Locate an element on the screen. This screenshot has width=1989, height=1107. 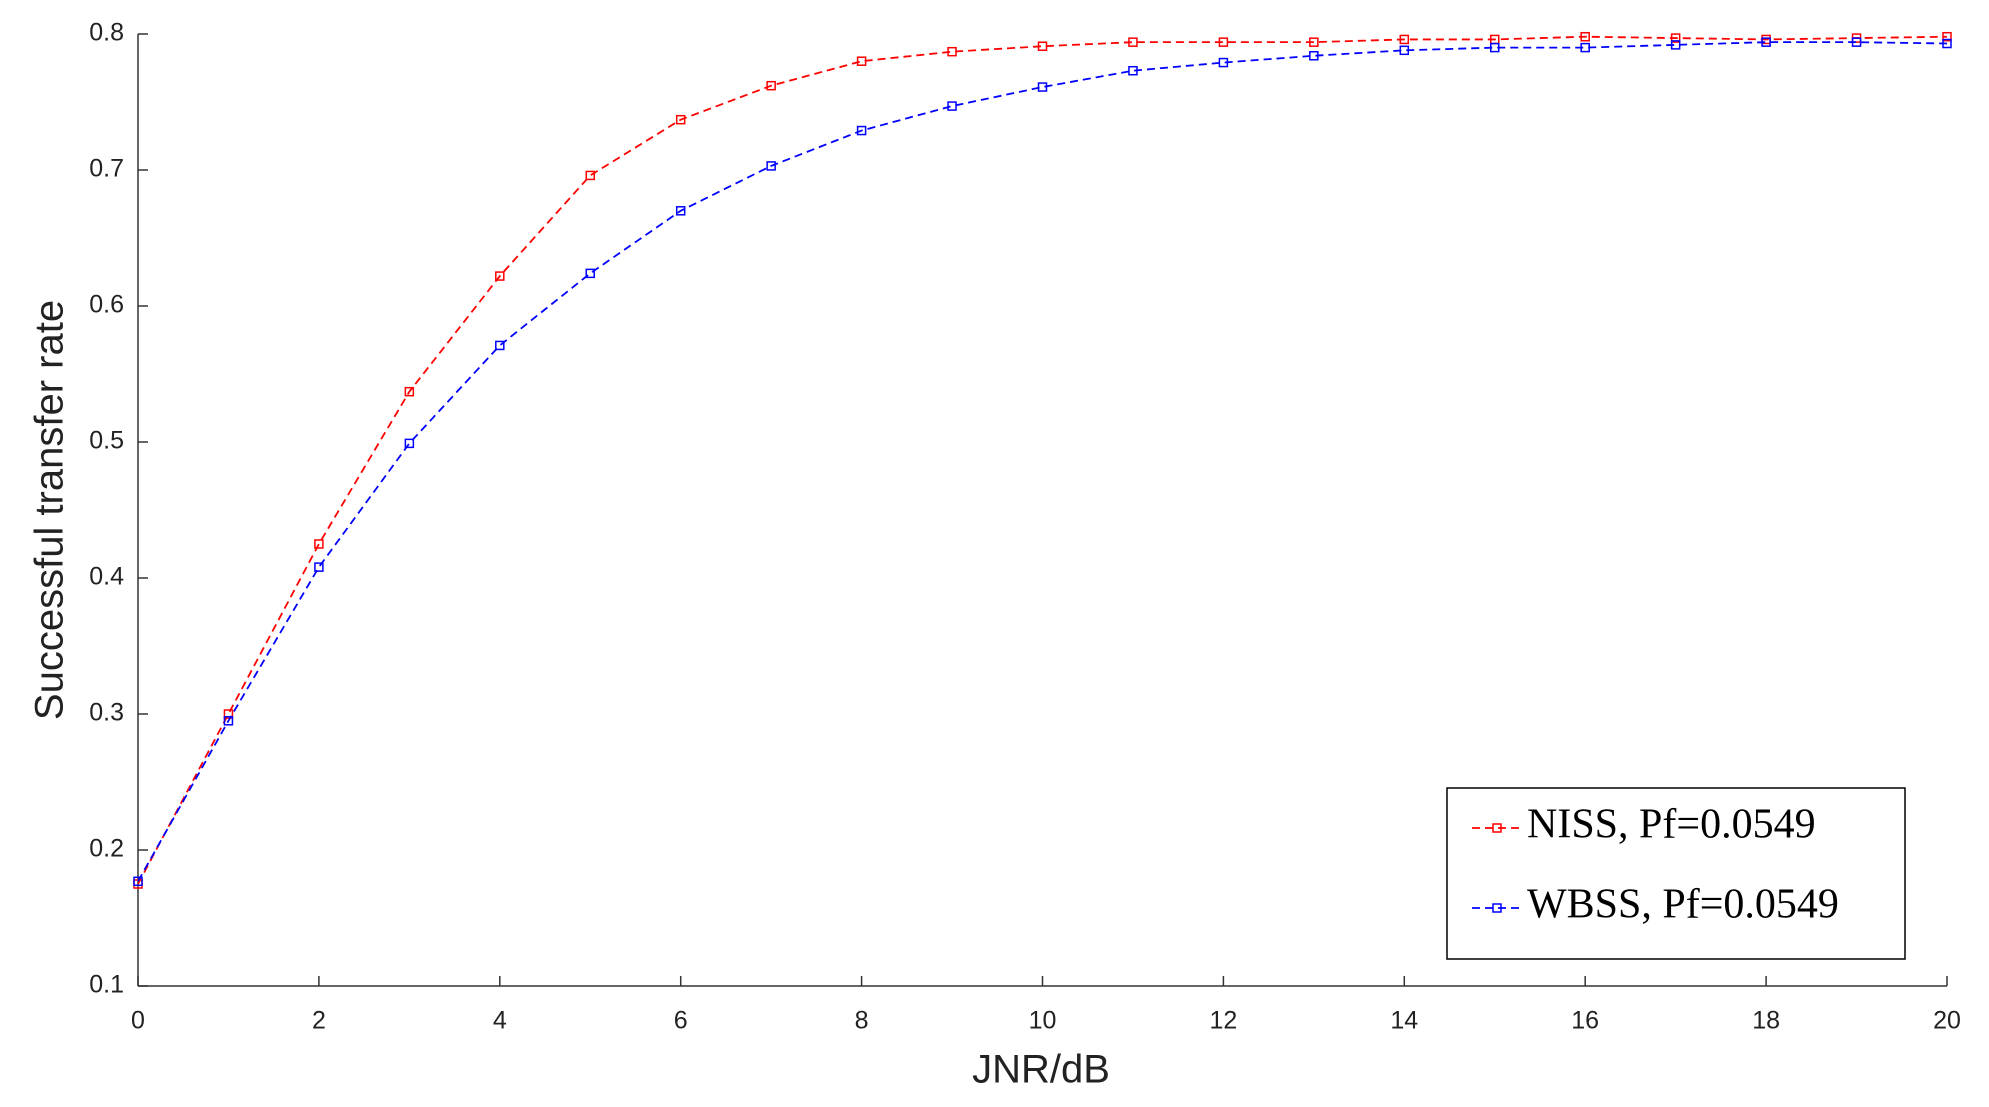
y-tick-label: 0.5 is located at coordinates (106, 441).